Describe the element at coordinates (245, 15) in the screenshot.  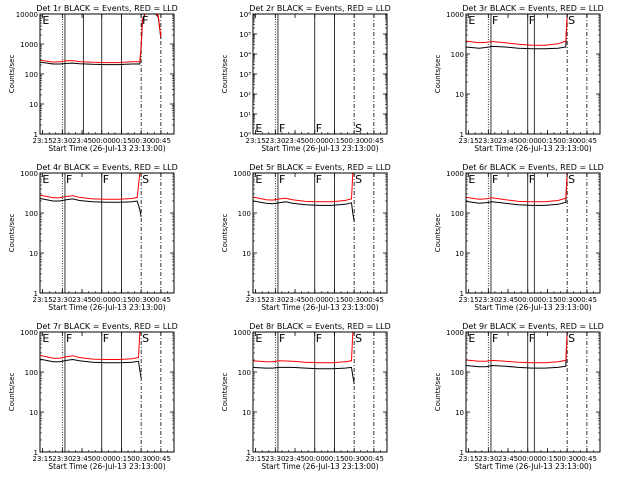
I see `y-tick-label: 10⁶` at that location.